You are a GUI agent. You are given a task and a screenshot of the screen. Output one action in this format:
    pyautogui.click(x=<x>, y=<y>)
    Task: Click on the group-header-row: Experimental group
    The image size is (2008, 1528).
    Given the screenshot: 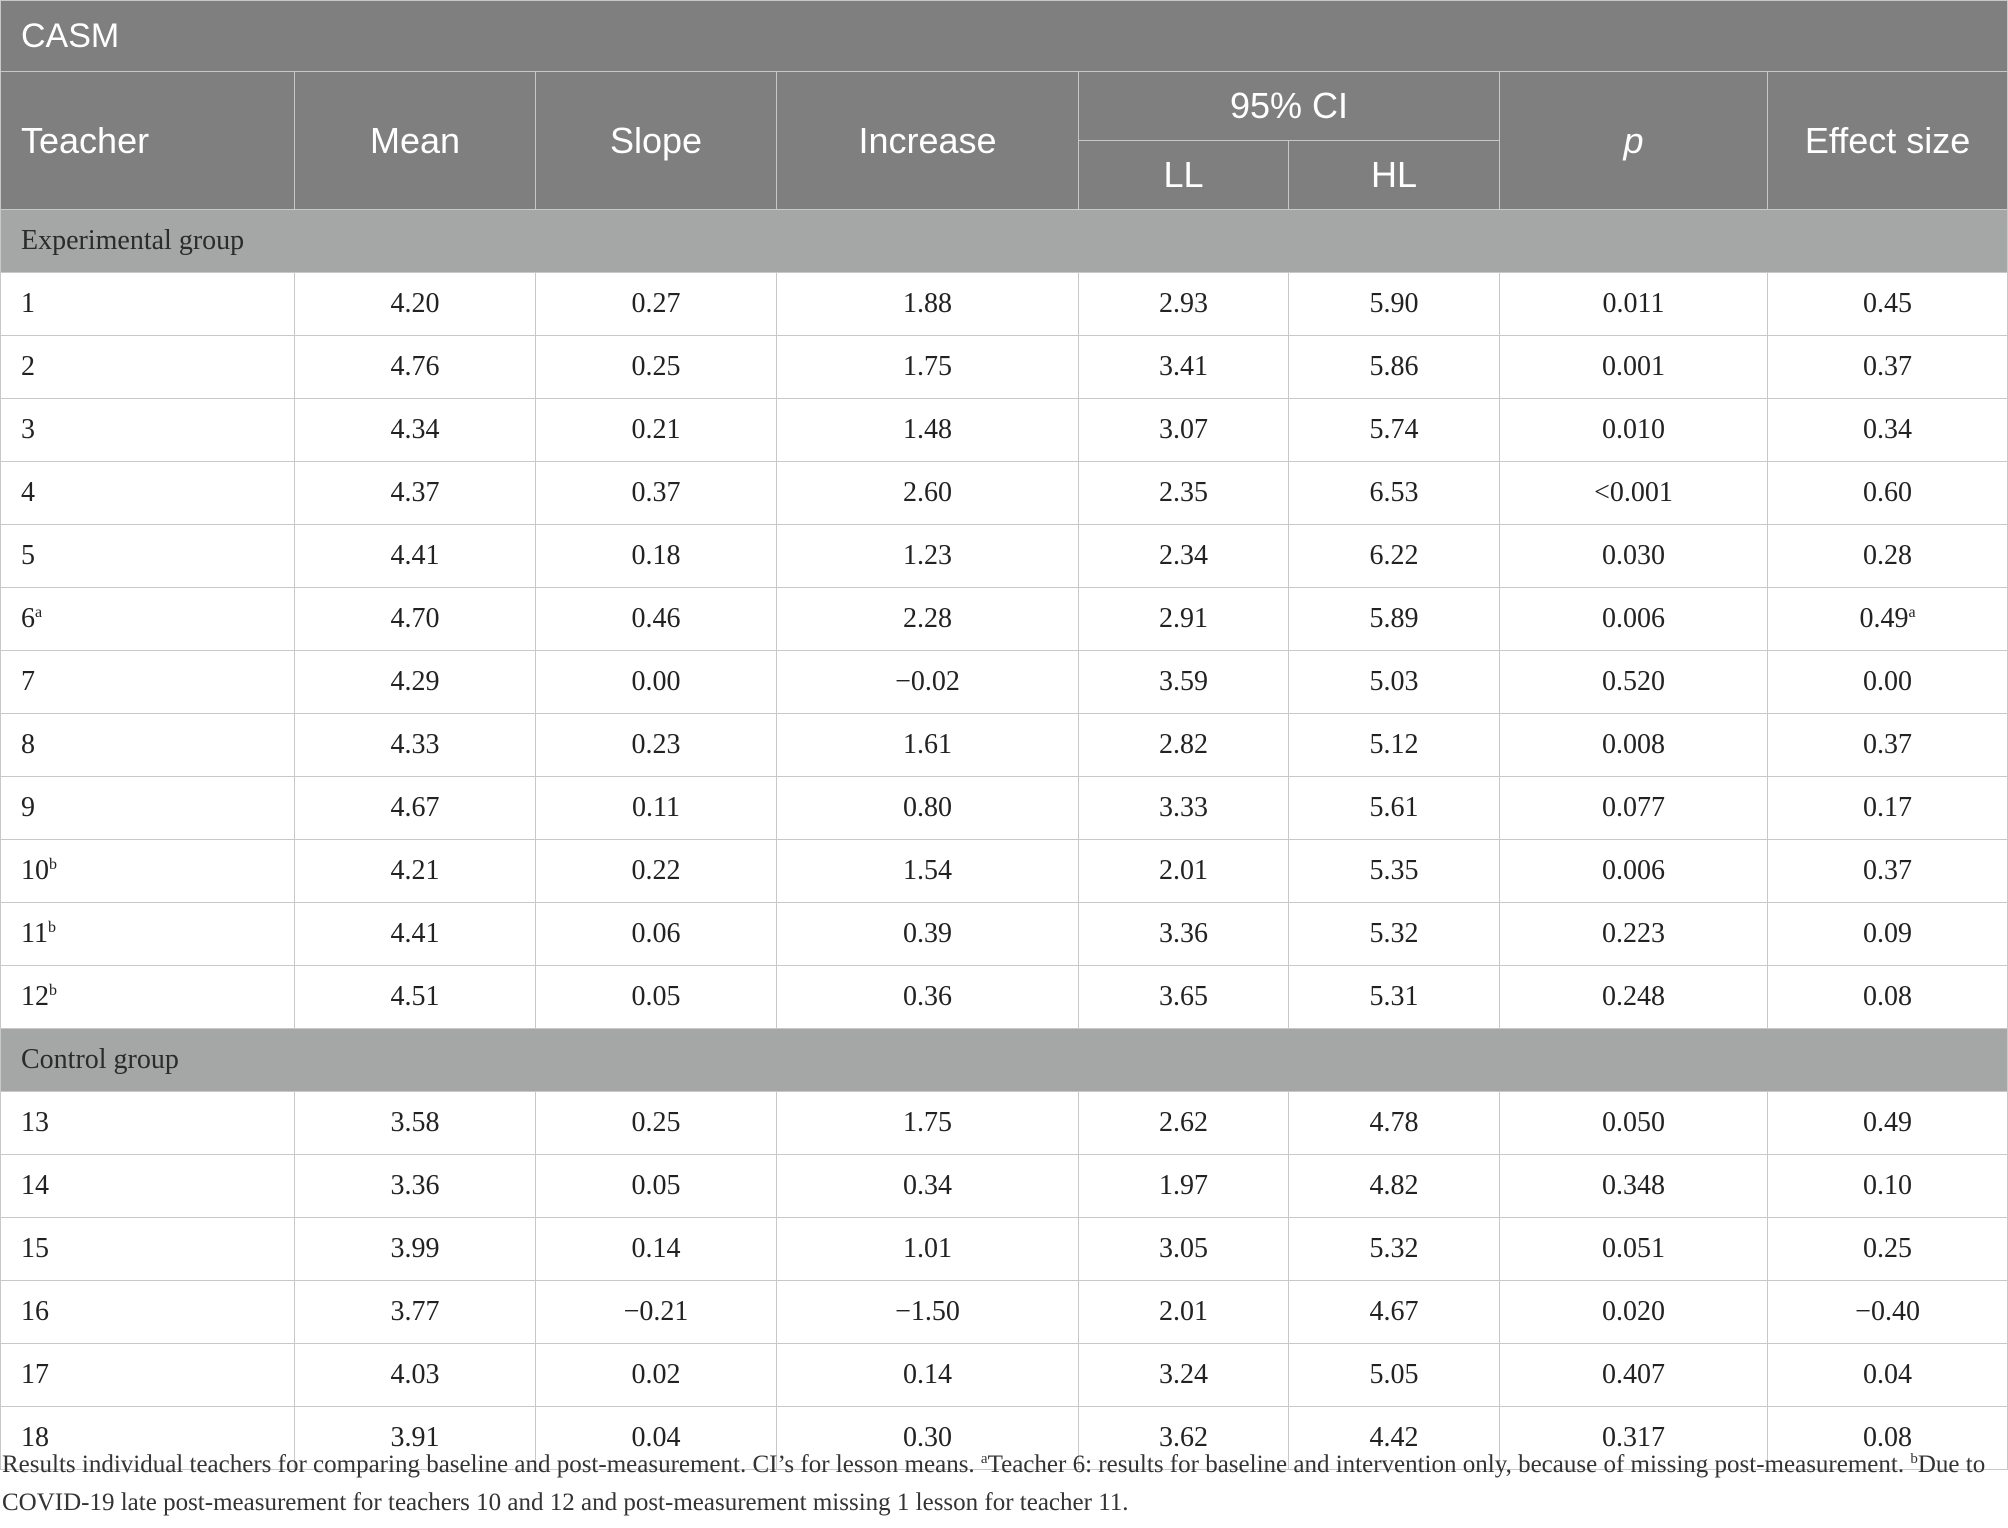 What is the action you would take?
    pyautogui.click(x=1004, y=241)
    